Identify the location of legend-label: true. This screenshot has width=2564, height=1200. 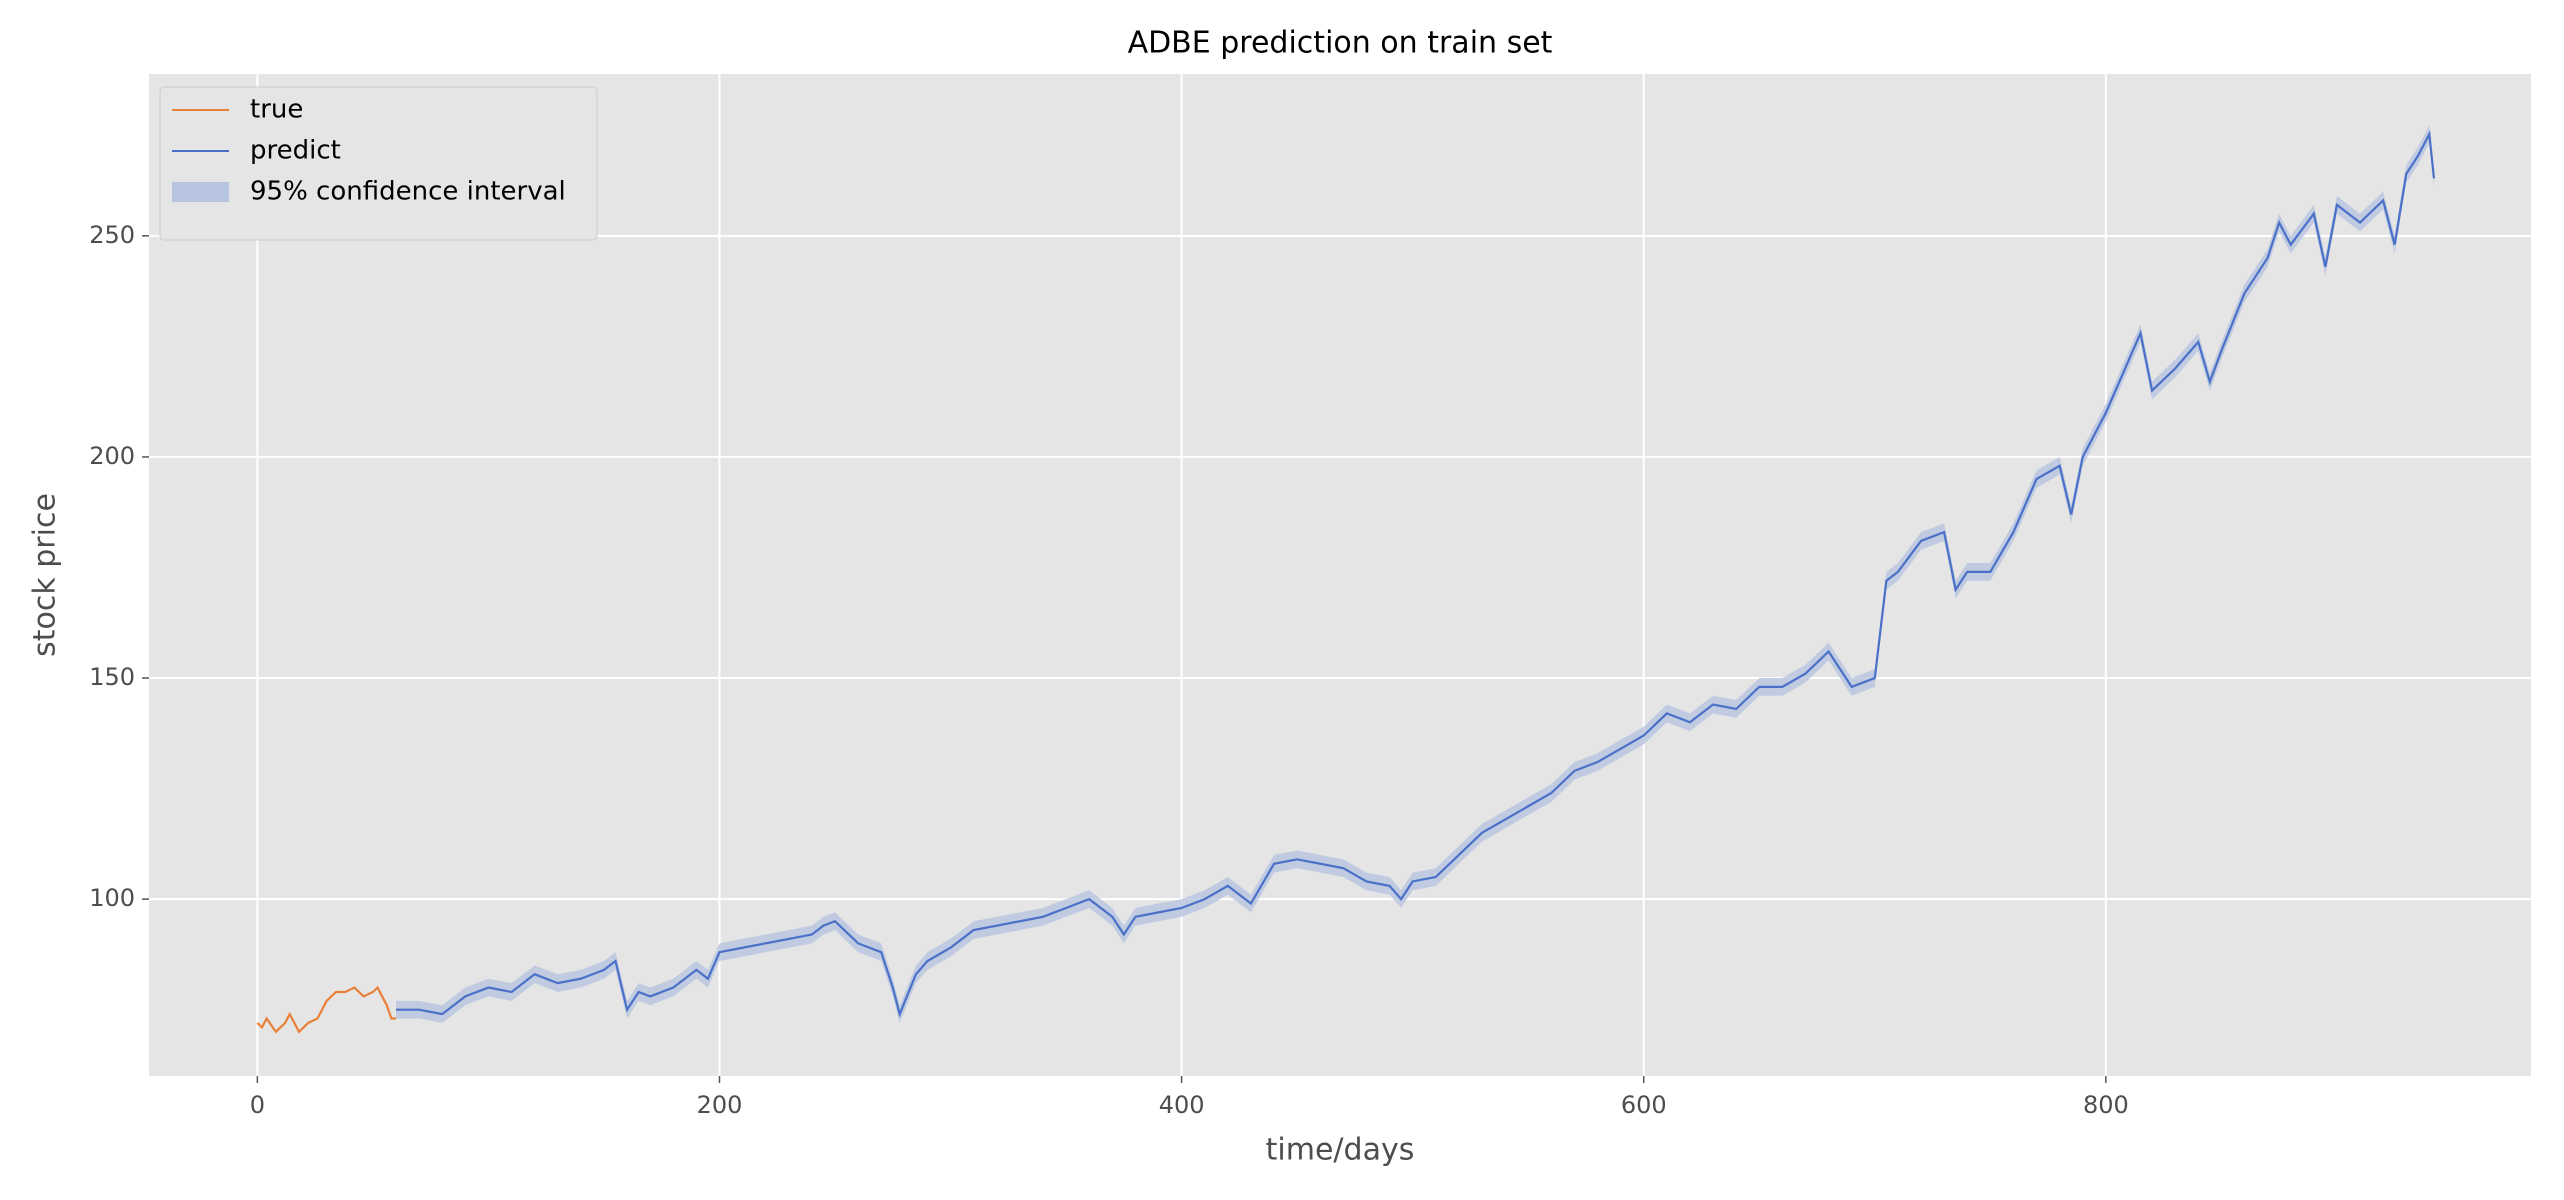
(276, 110).